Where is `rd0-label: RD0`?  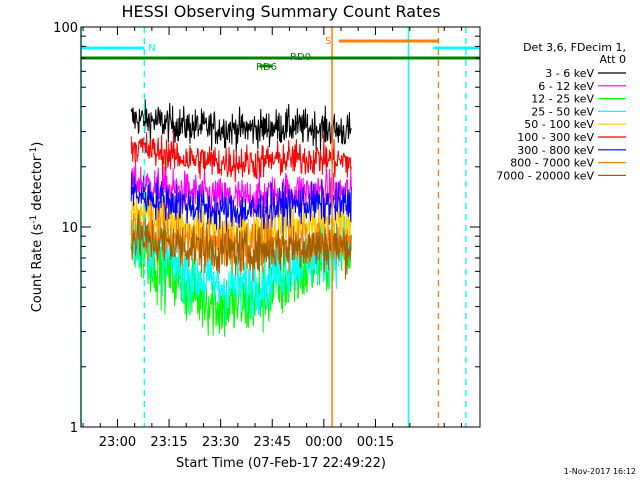 rd0-label: RD0 is located at coordinates (300, 57).